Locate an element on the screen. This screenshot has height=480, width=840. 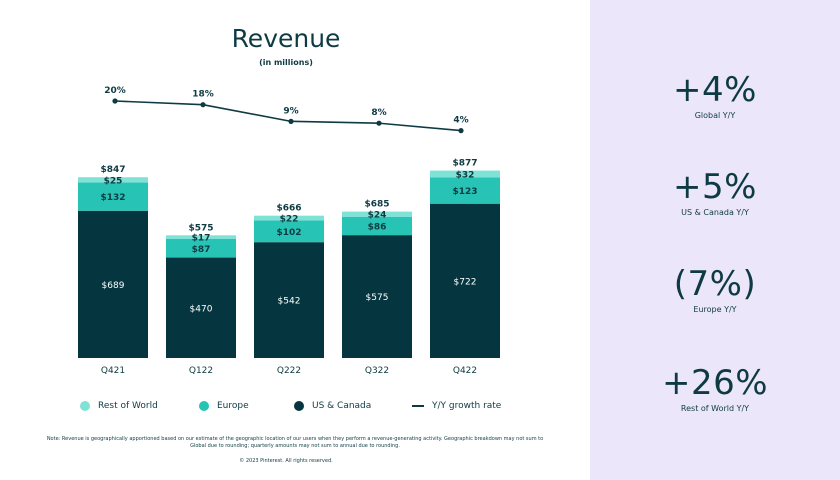
chart-subtitle: (in millions) is located at coordinates (286, 62).